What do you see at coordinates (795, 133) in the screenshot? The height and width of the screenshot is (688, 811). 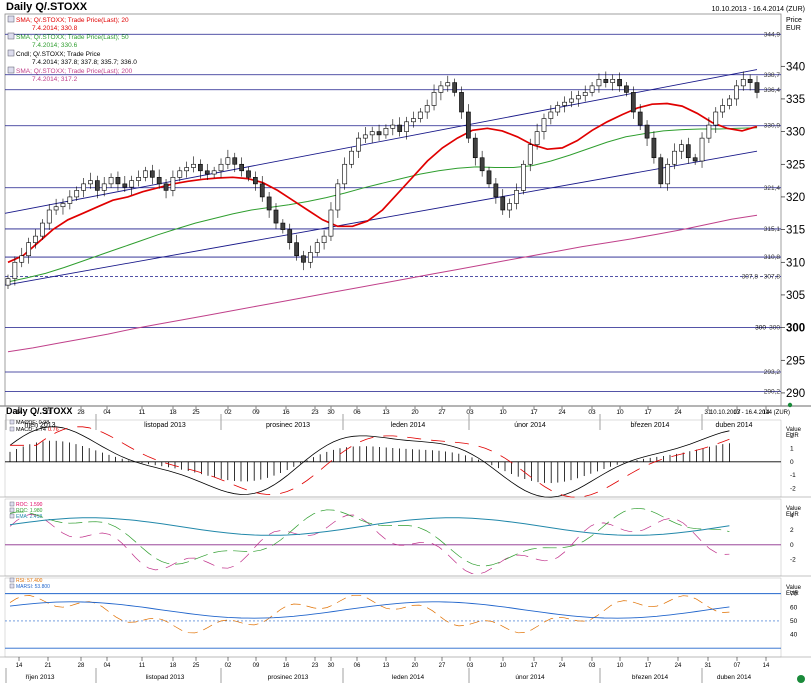 I see `price-axis-label: 330` at bounding box center [795, 133].